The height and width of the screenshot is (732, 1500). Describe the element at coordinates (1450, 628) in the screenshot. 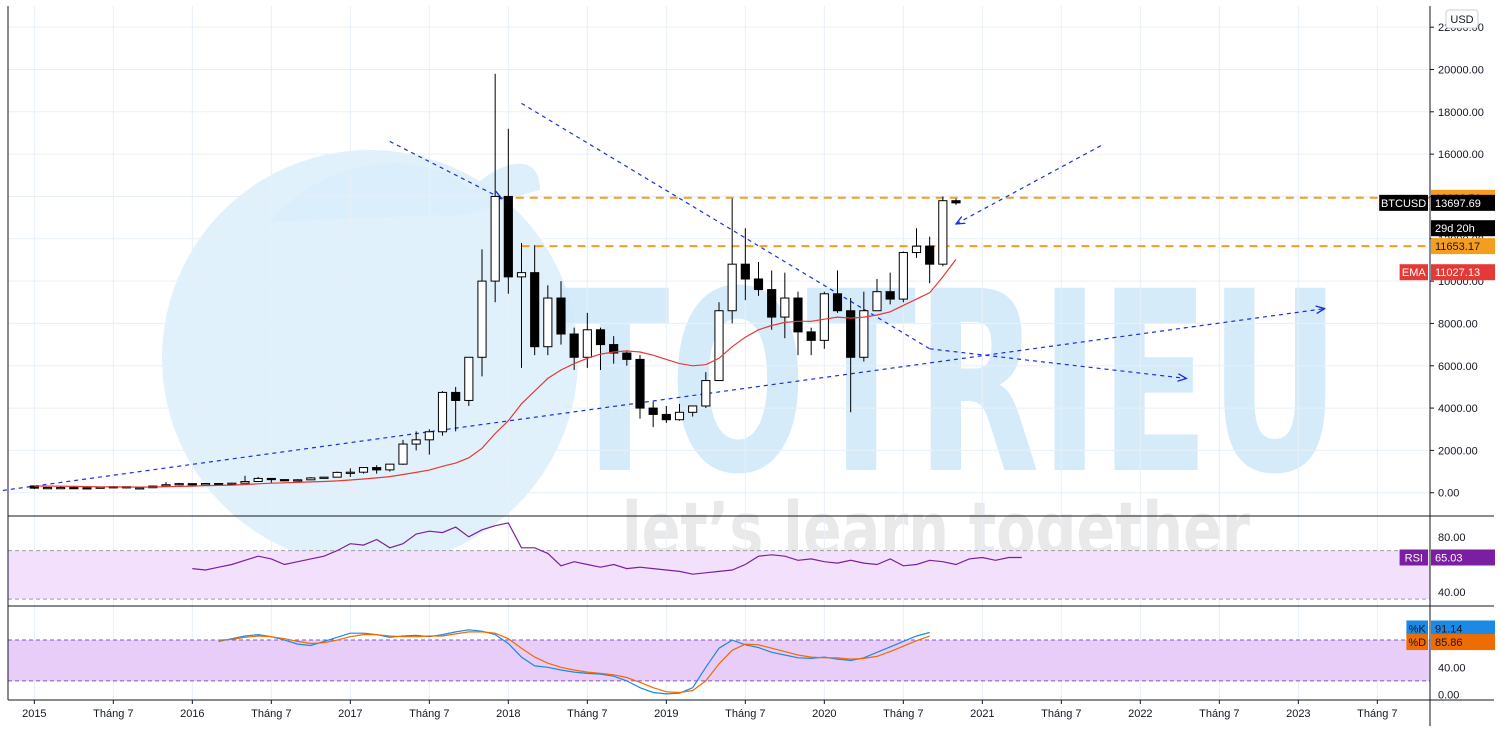

I see `stoch-tag-%K: %K 91.14` at that location.